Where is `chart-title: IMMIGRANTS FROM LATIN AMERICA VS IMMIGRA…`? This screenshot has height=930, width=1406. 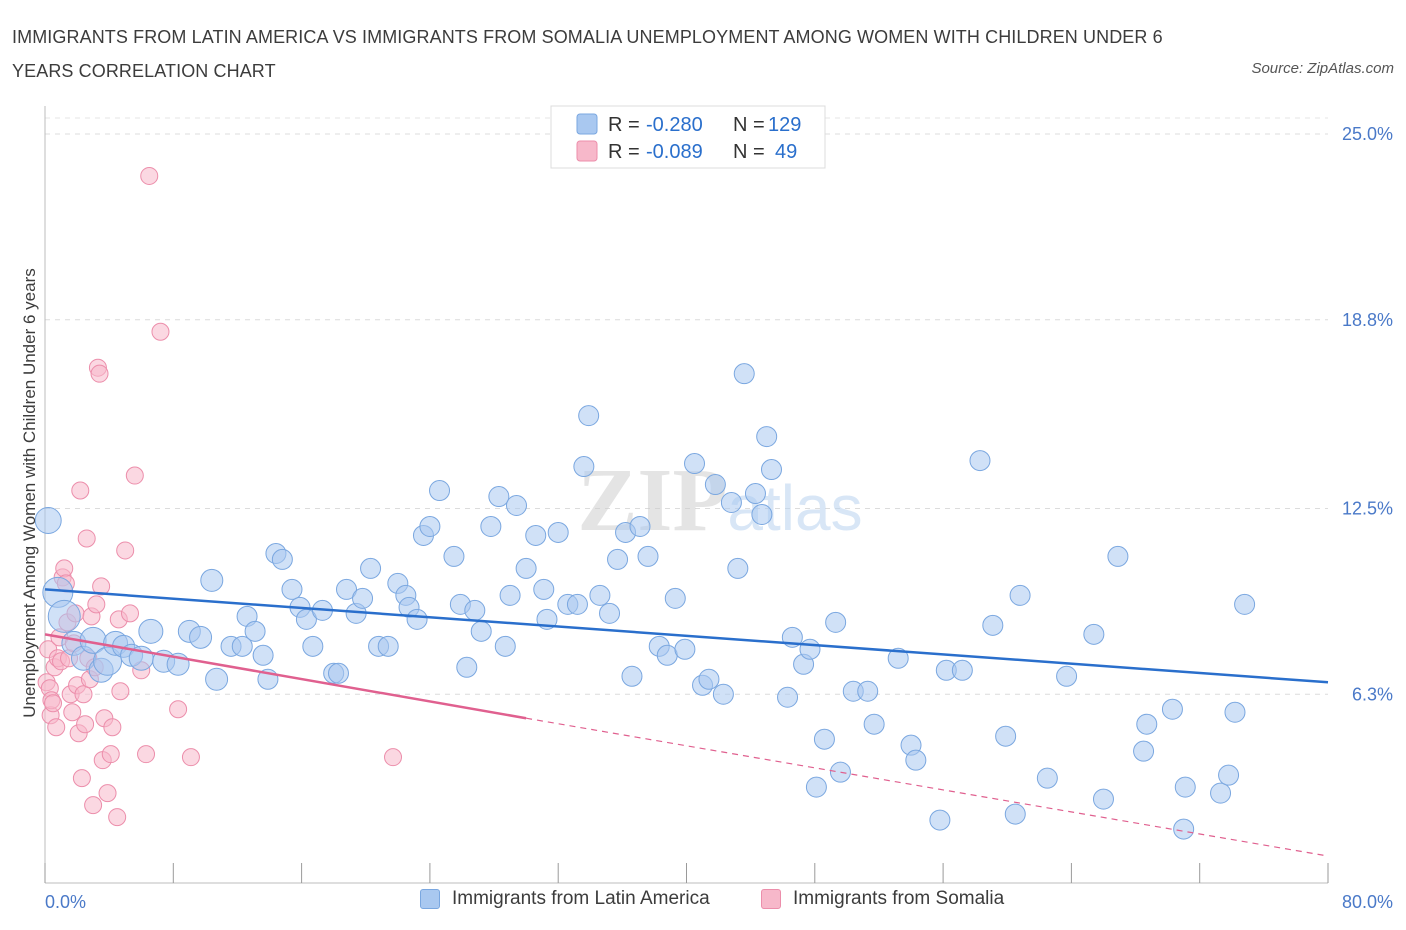
chart-title: IMMIGRANTS FROM LATIN AMERICA VS IMMIGRA… is located at coordinates (587, 54).